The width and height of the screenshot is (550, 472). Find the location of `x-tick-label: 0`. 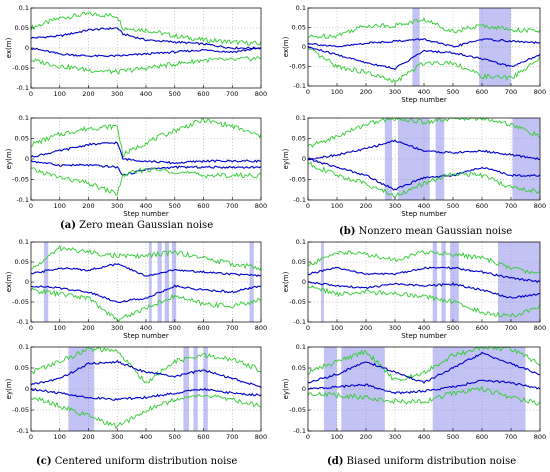

x-tick-label: 0 is located at coordinates (31, 206).